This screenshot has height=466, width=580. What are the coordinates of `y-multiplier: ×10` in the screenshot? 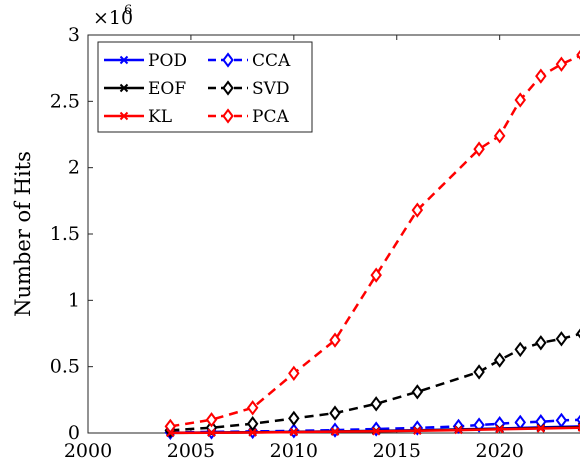 It's located at (113, 18).